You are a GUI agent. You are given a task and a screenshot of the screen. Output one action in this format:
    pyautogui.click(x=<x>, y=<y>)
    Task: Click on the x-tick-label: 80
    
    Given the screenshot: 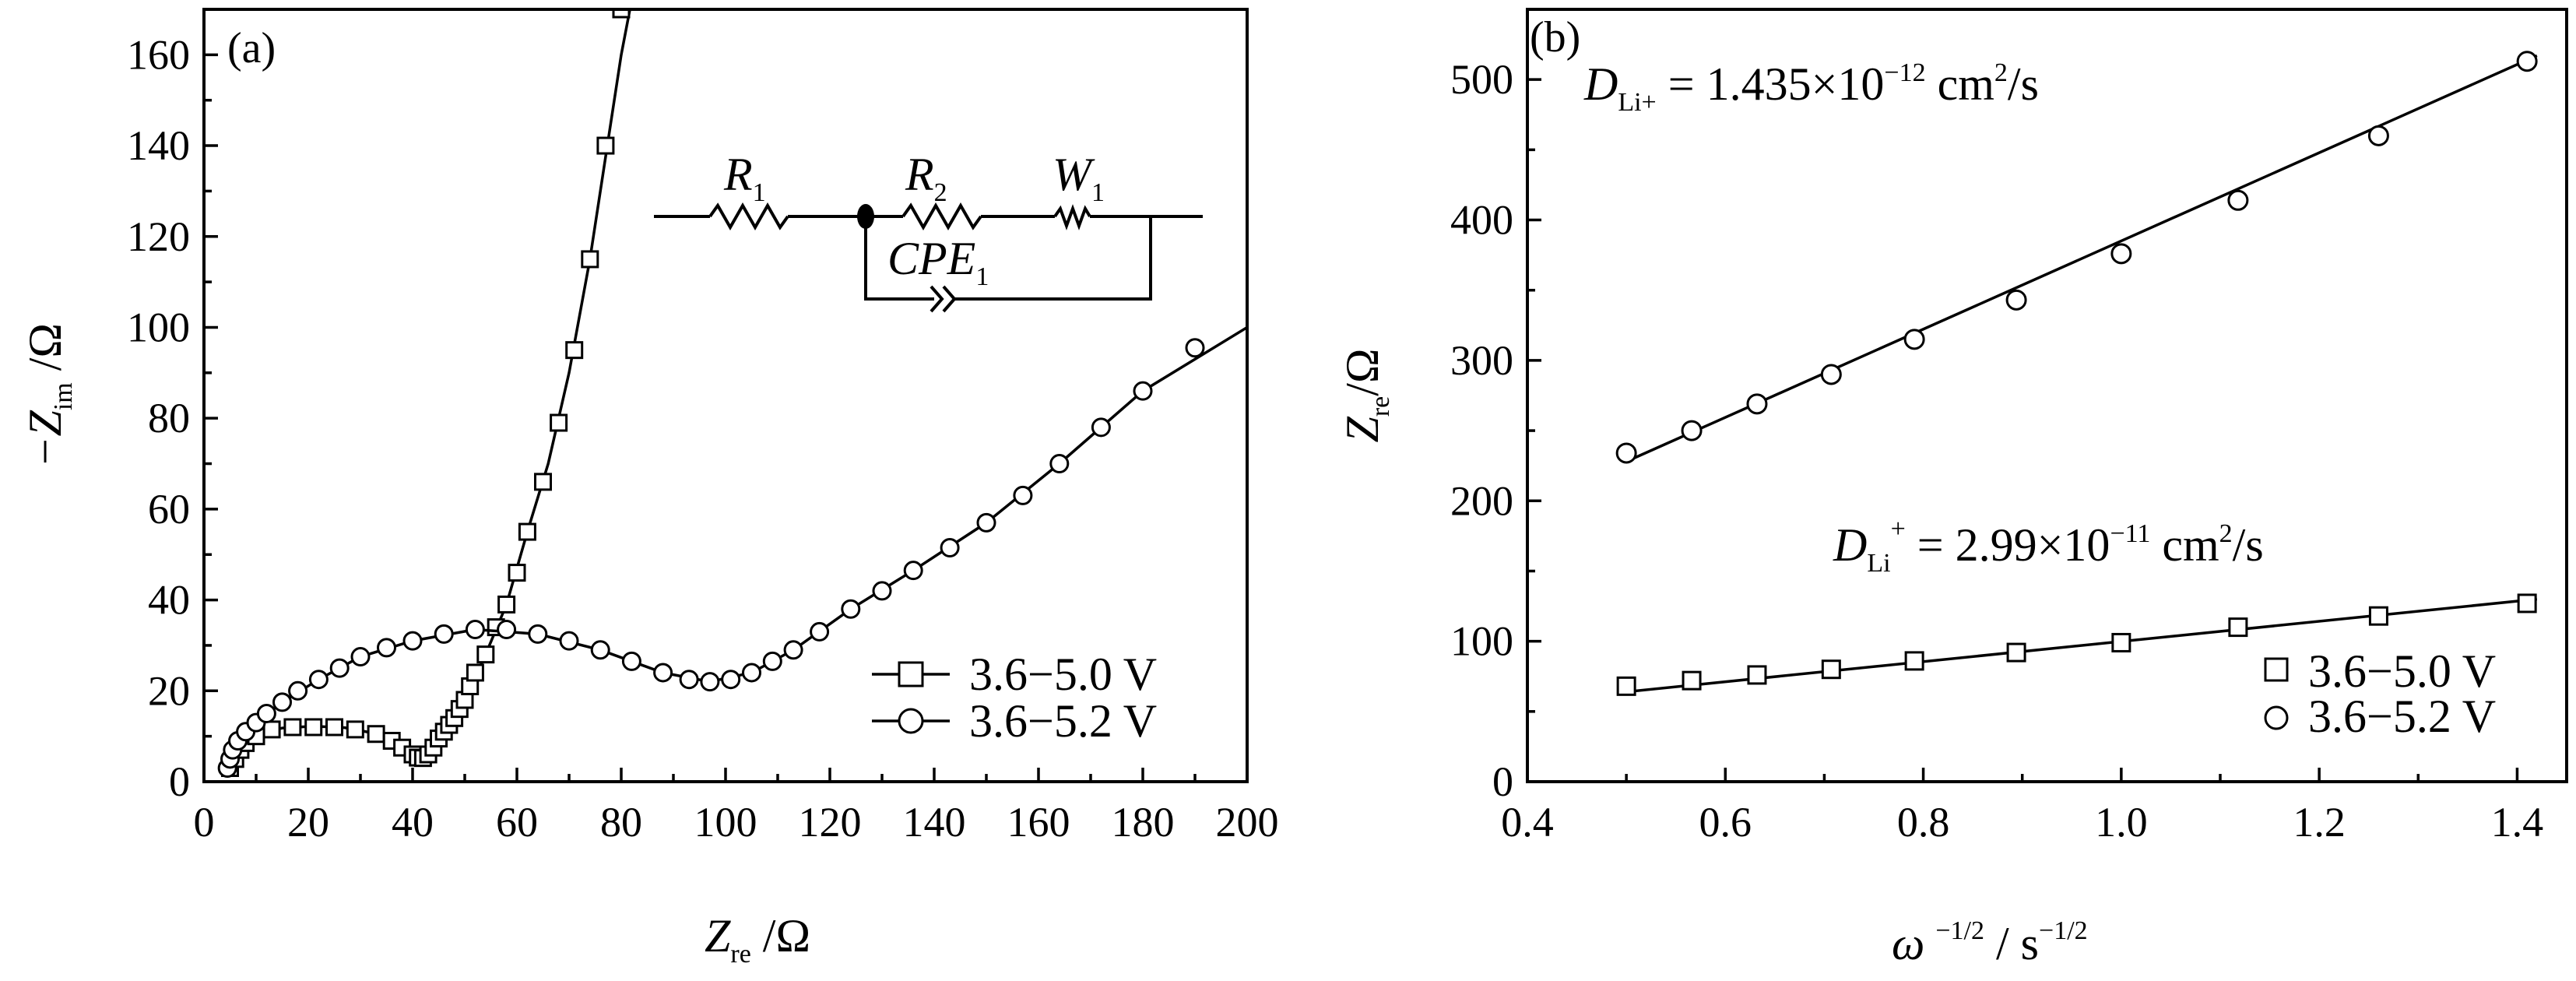 What is the action you would take?
    pyautogui.click(x=621, y=822)
    